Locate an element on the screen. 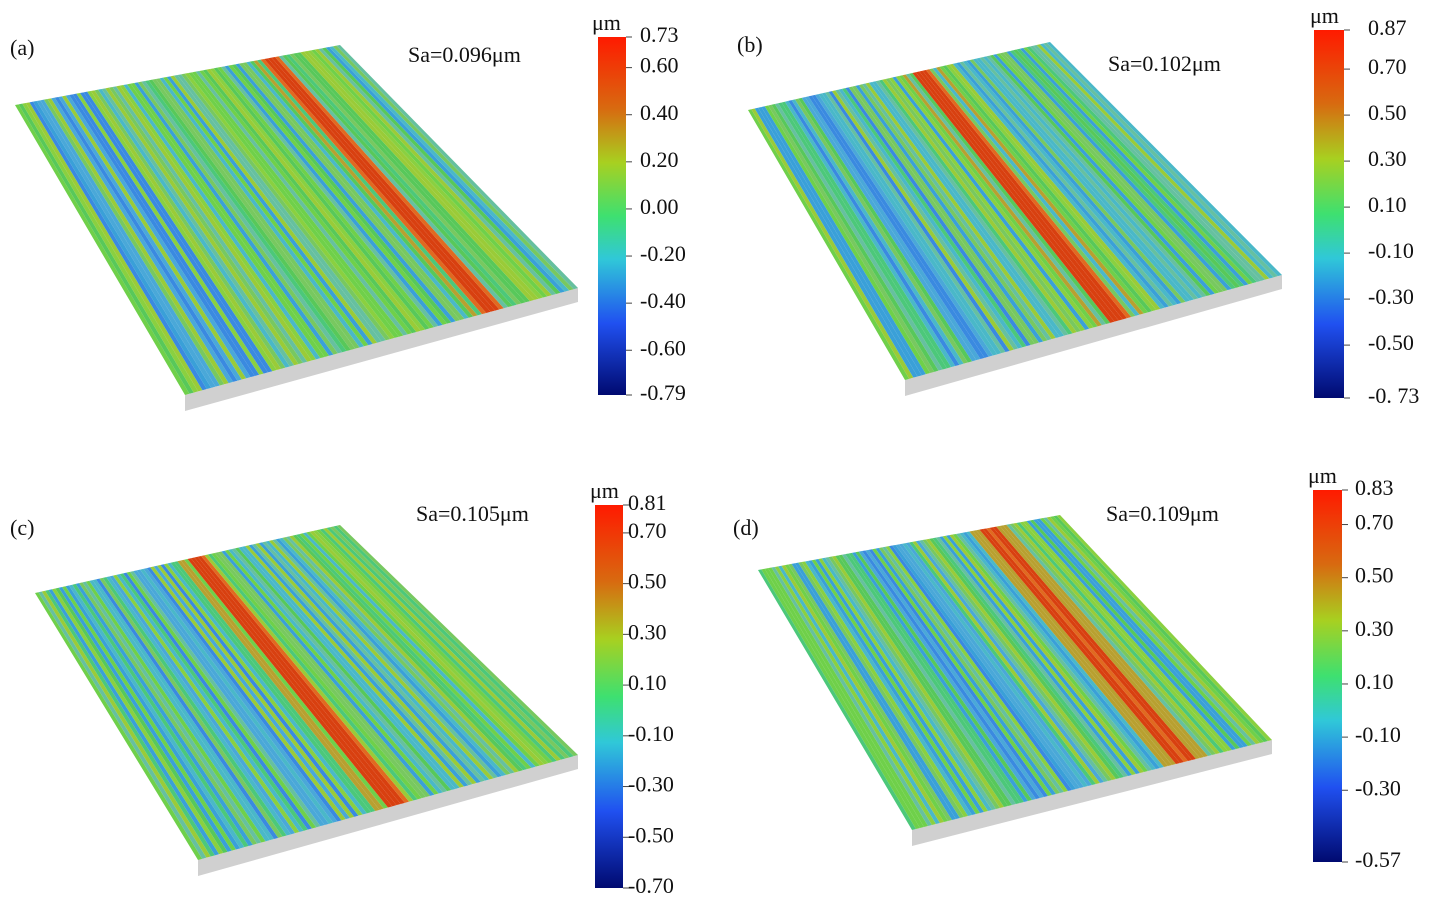 This screenshot has width=1437, height=908. colorbar-tick-label: 0.40 is located at coordinates (659, 112).